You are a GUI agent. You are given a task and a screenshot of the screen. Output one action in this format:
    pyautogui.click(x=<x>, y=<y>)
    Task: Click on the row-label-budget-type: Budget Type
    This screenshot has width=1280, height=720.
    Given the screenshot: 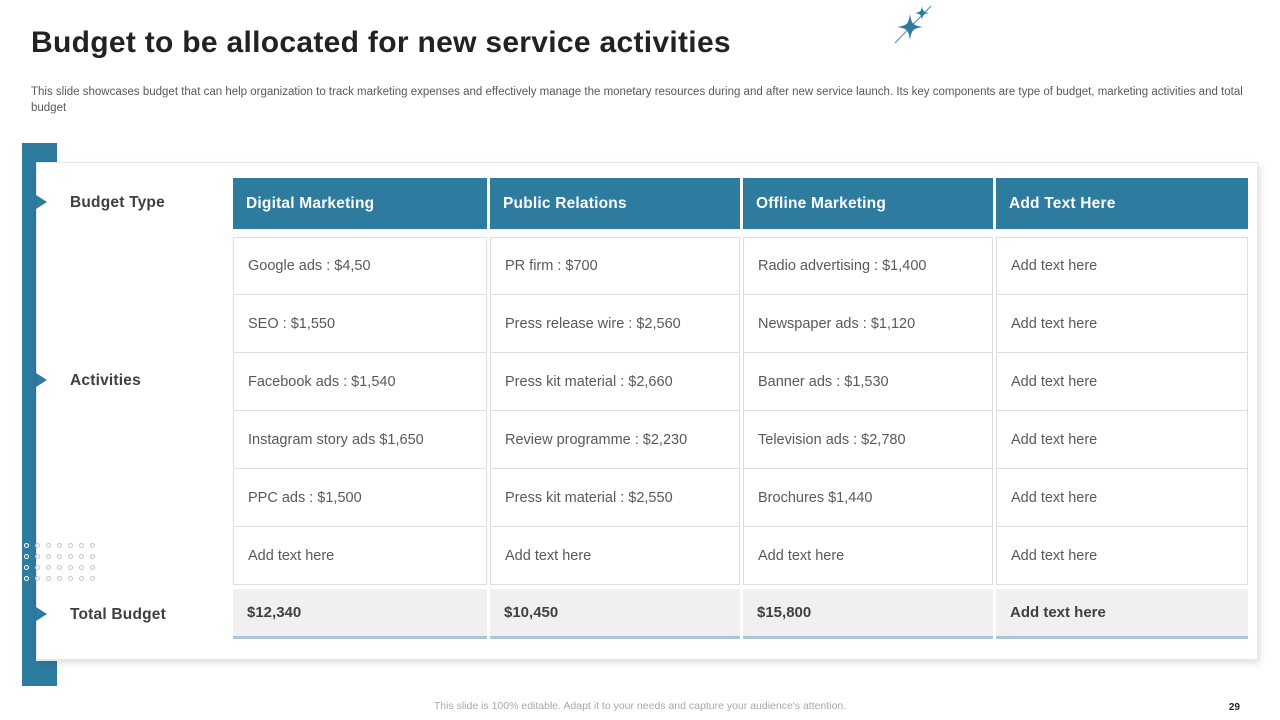 What is the action you would take?
    pyautogui.click(x=117, y=202)
    